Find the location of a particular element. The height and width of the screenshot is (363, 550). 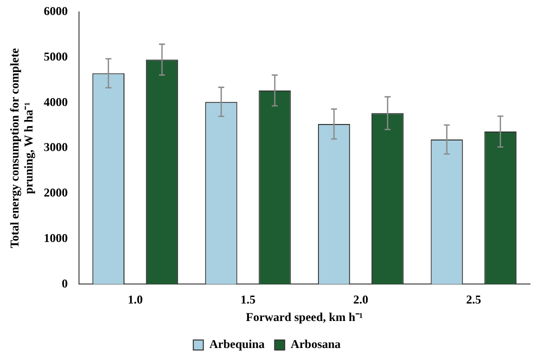

x-tick-label: 2.0 is located at coordinates (360, 299).